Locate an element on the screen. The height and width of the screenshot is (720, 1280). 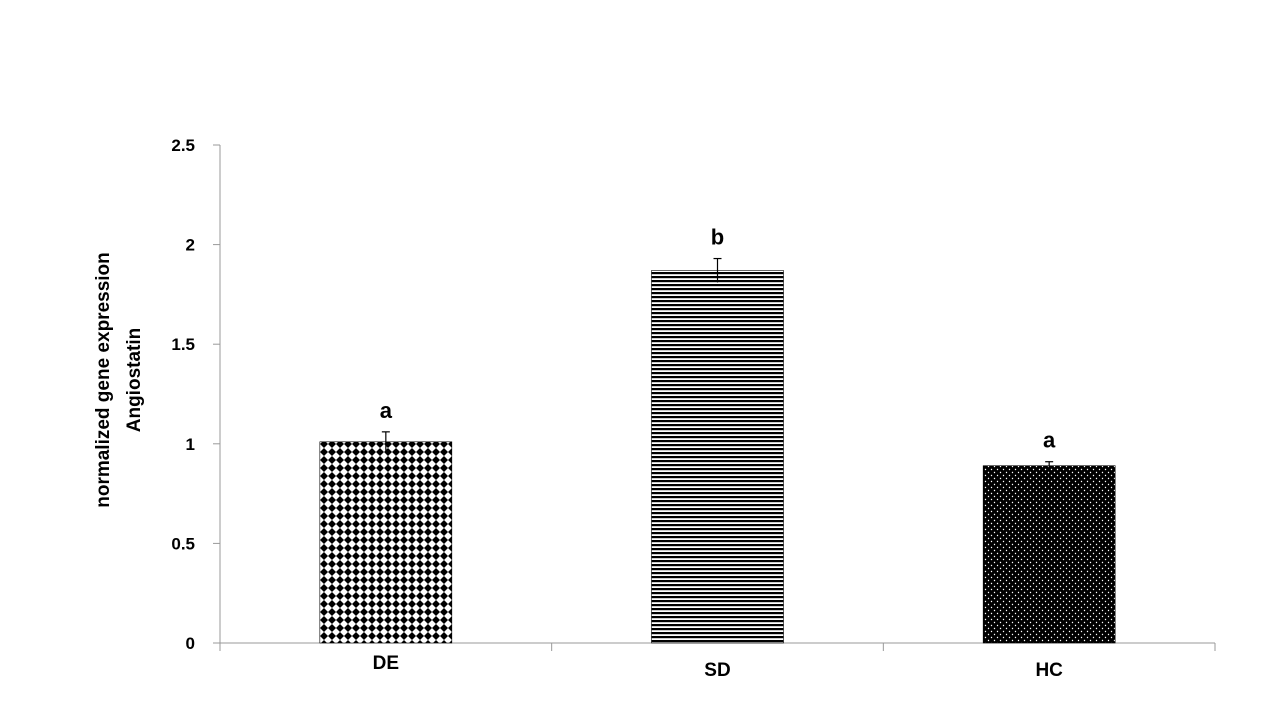
y-axis-label: normalized gene expression Angiostatin is located at coordinates (119, 380).